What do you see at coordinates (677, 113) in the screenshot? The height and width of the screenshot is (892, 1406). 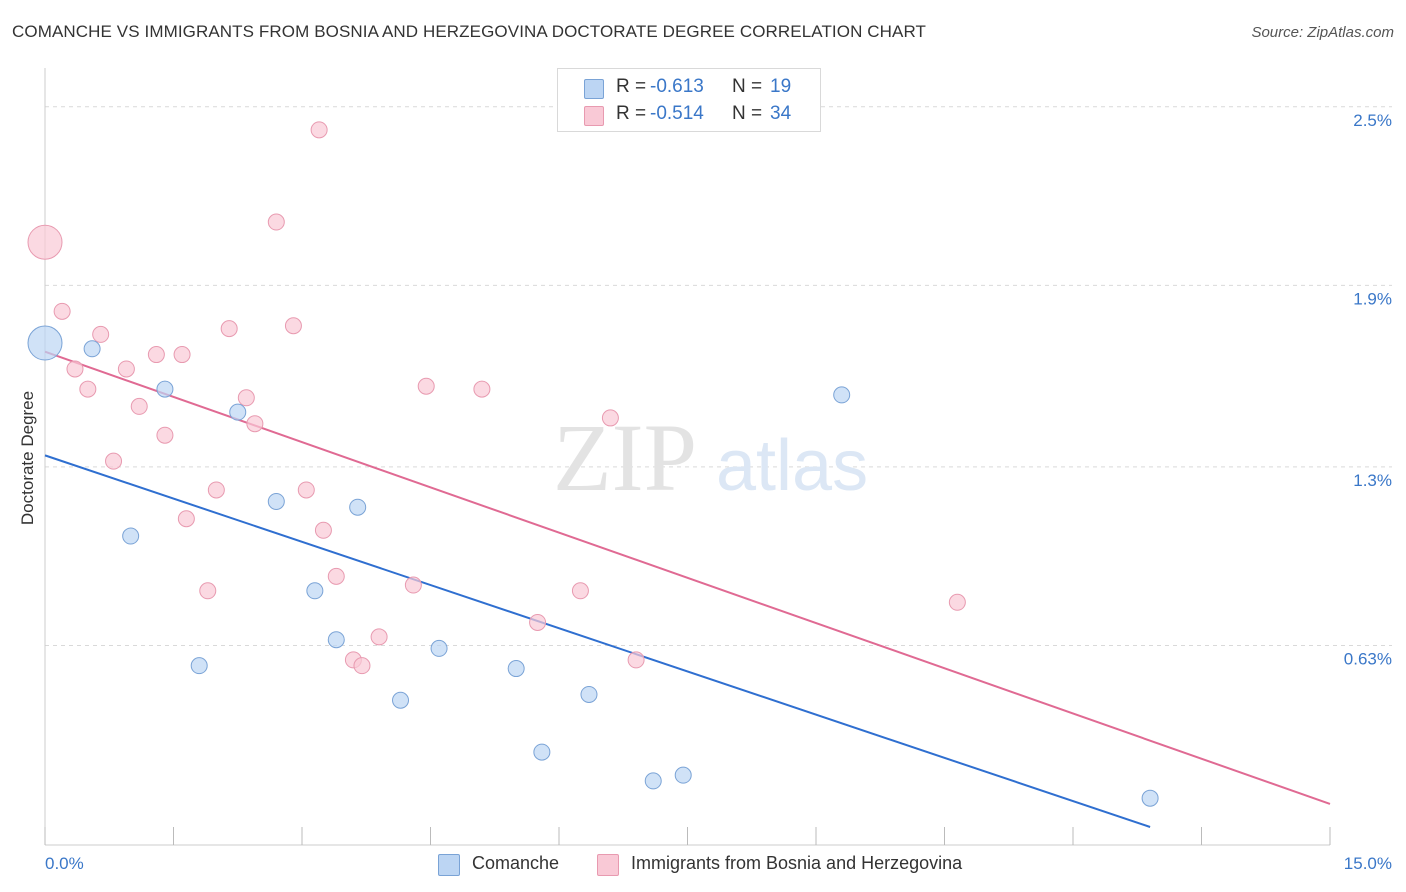 I see `r-value: -0.514` at bounding box center [677, 113].